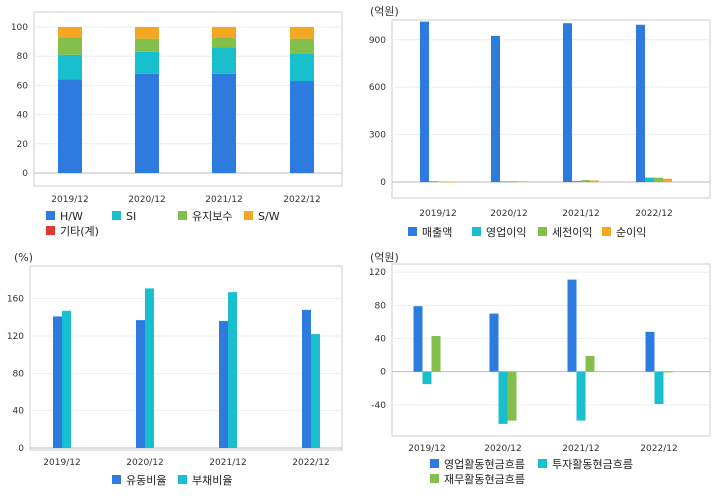 The height and width of the screenshot is (496, 720). Describe the element at coordinates (15, 300) in the screenshot. I see `y-tick-label: 160` at that location.